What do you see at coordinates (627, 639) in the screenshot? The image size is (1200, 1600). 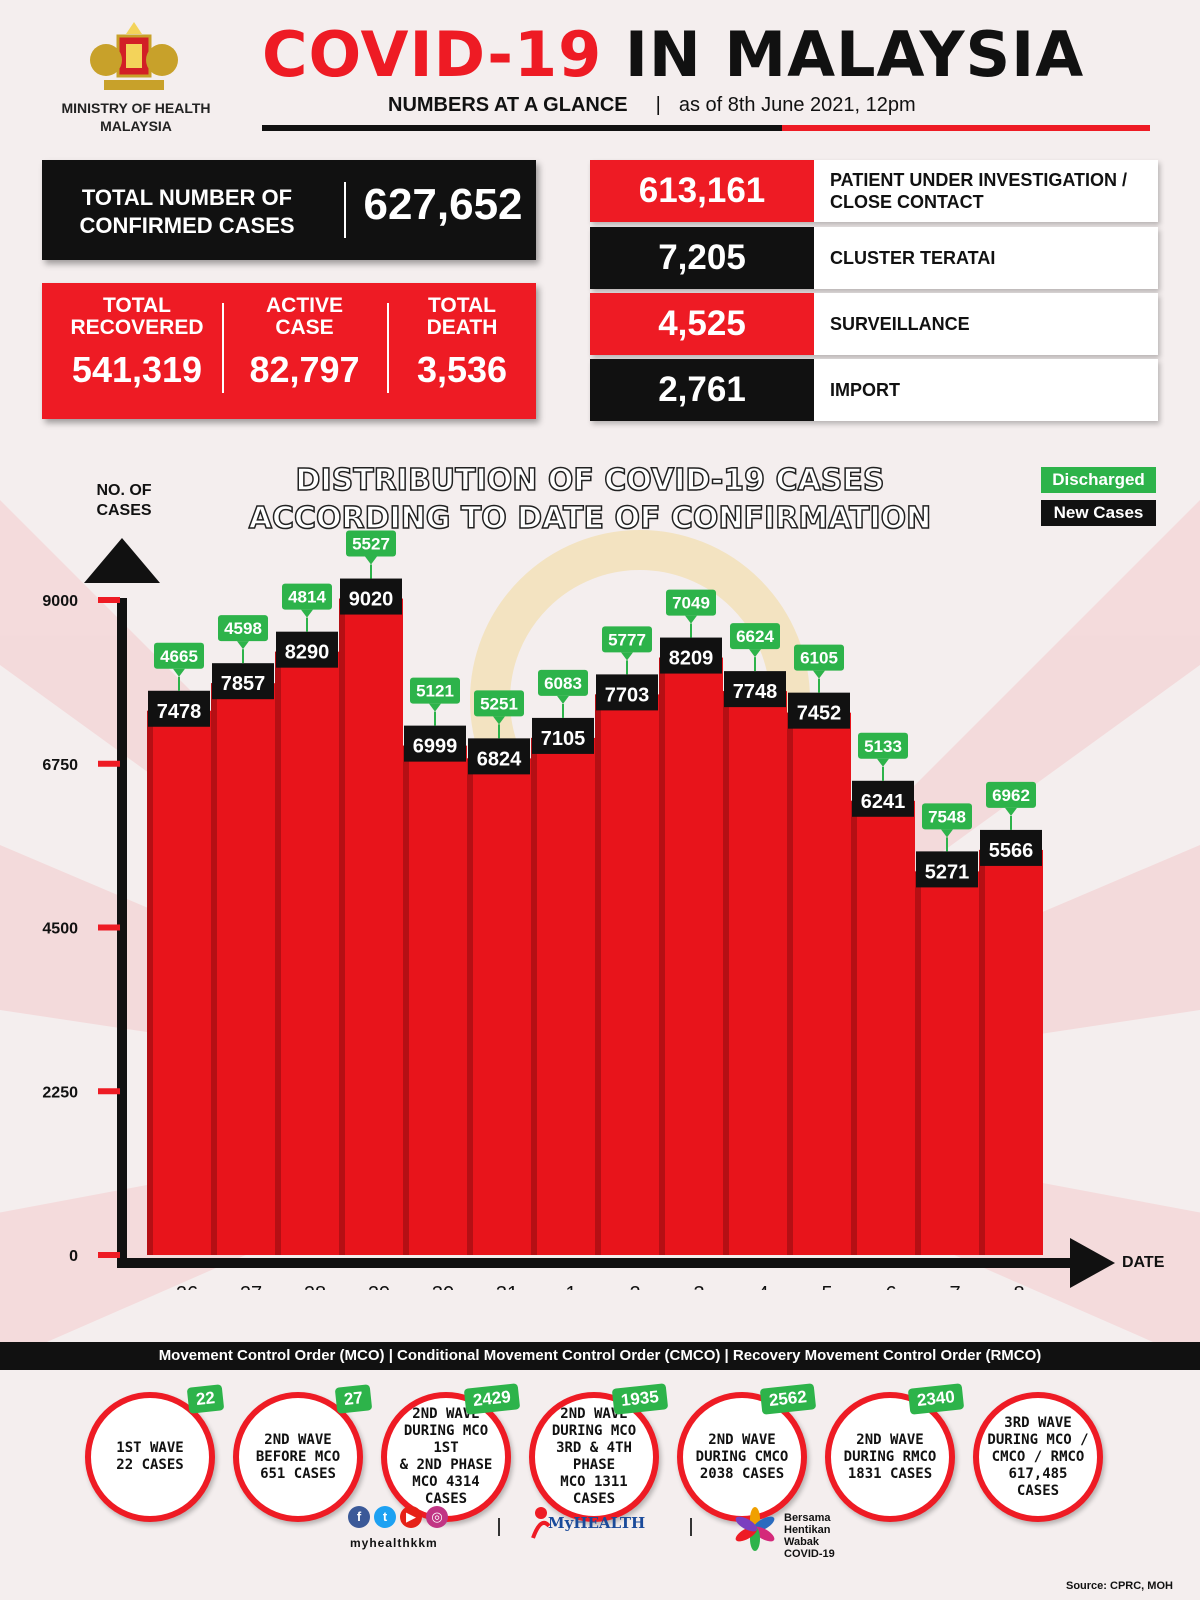 I see `discharged-label: 5777` at bounding box center [627, 639].